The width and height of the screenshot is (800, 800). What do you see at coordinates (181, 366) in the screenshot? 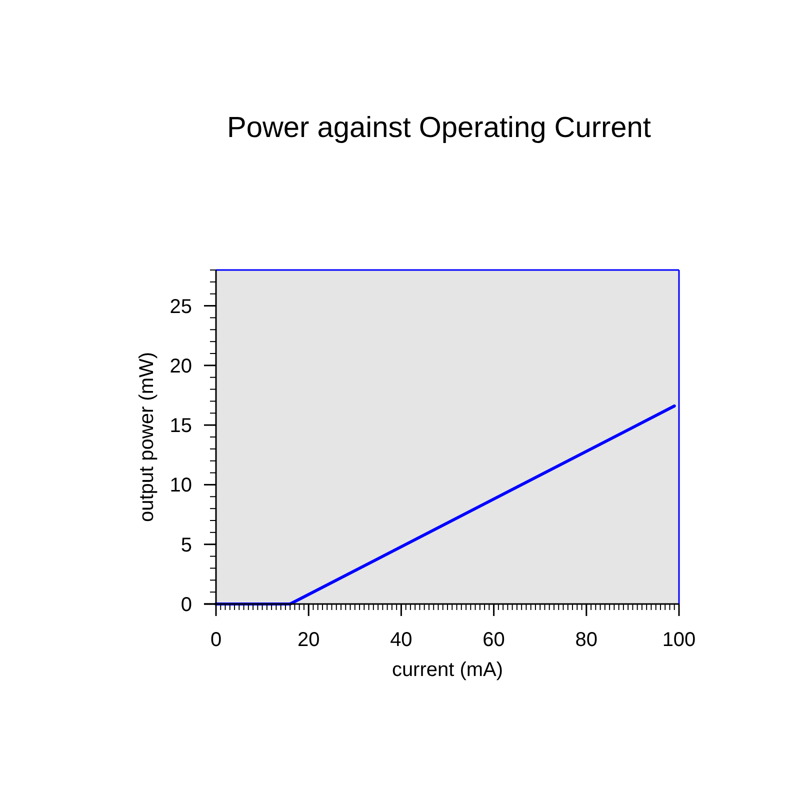
I see `y-tick-label: 20` at bounding box center [181, 366].